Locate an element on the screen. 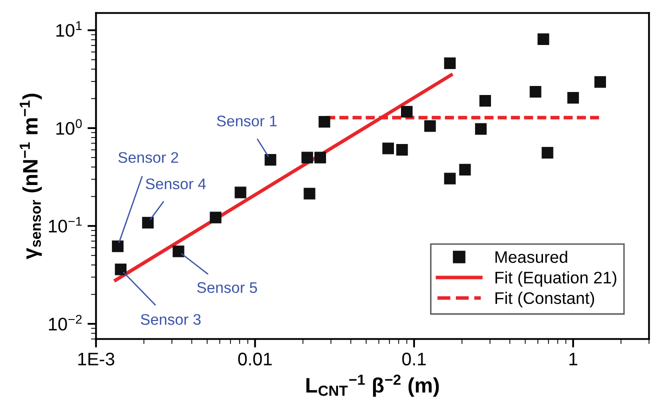  legend-label: Fit (Constant) is located at coordinates (545, 300).